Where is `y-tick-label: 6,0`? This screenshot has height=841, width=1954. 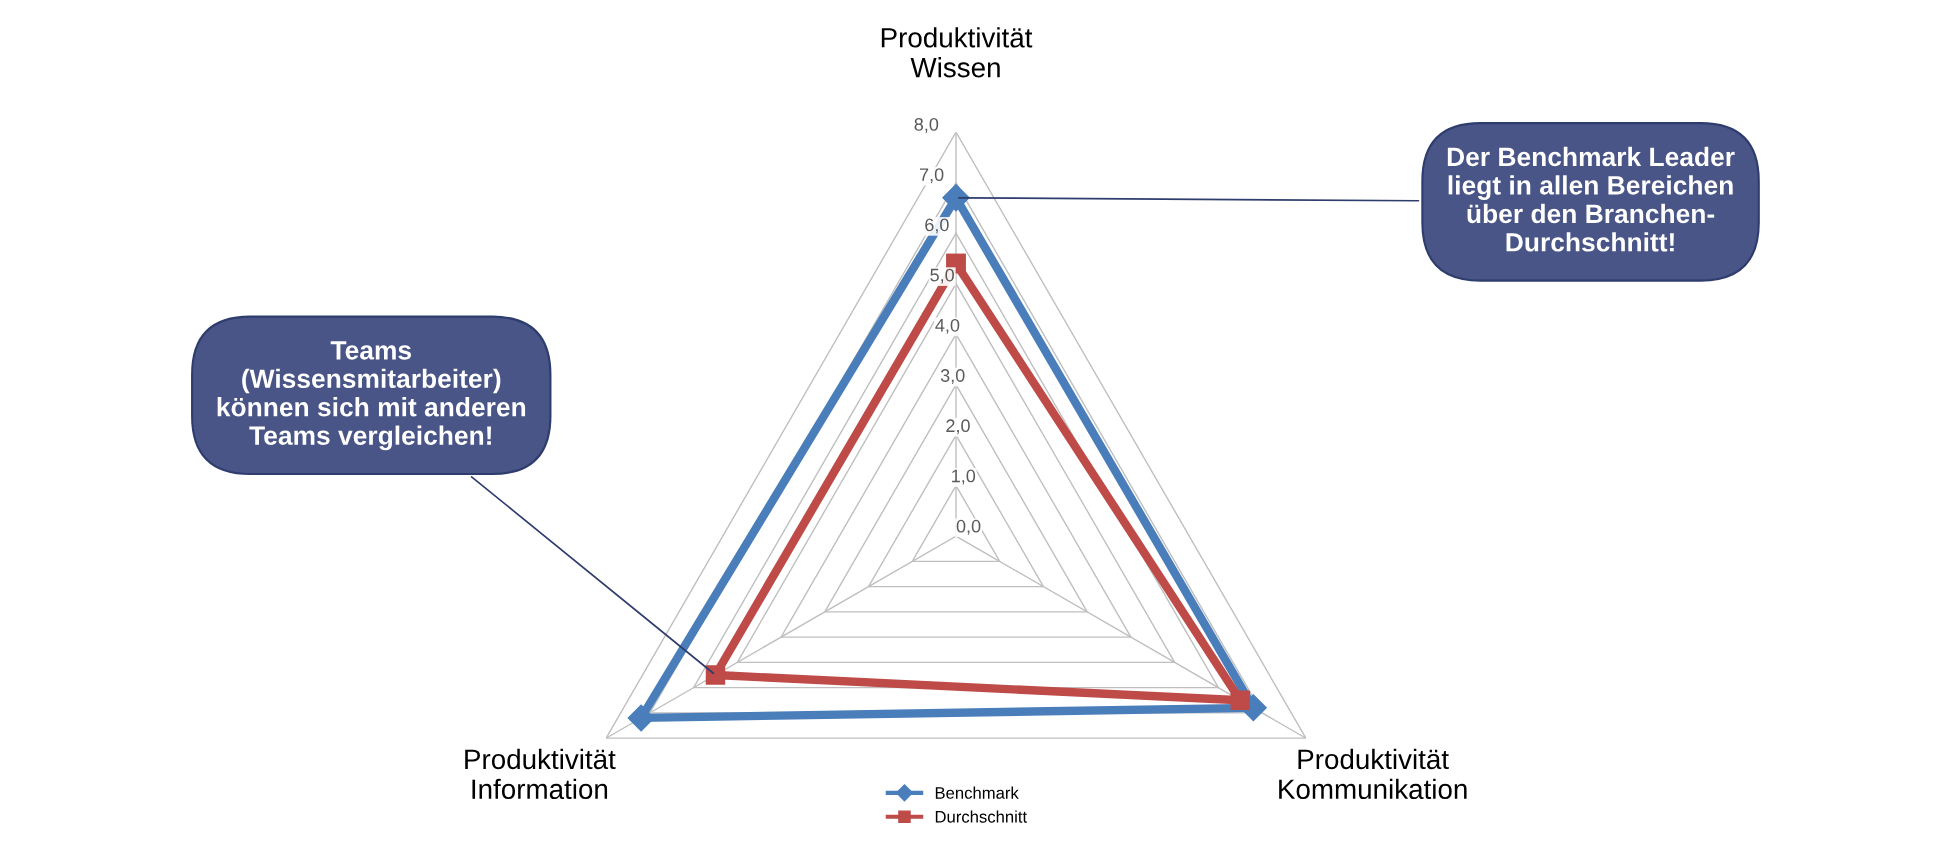
y-tick-label: 6,0 is located at coordinates (937, 226).